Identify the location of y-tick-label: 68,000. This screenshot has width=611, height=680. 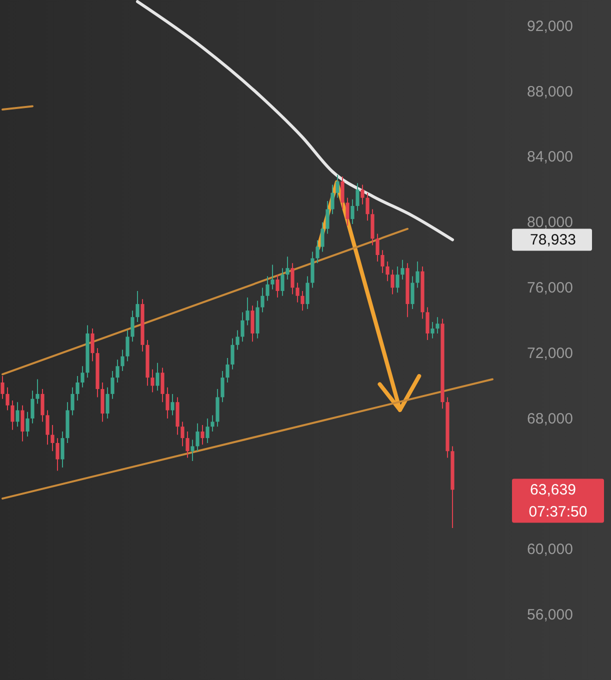
(550, 419).